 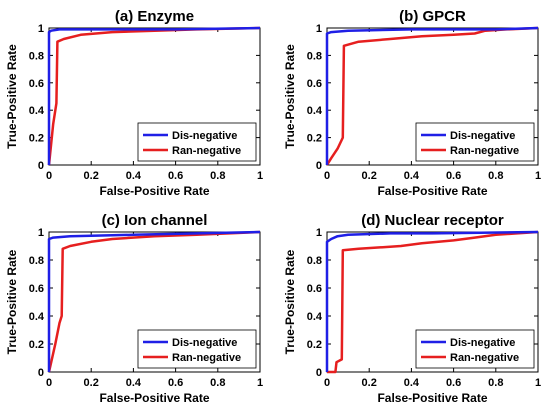 What do you see at coordinates (155, 220) in the screenshot?
I see `chart-title: (c) Ion channel` at bounding box center [155, 220].